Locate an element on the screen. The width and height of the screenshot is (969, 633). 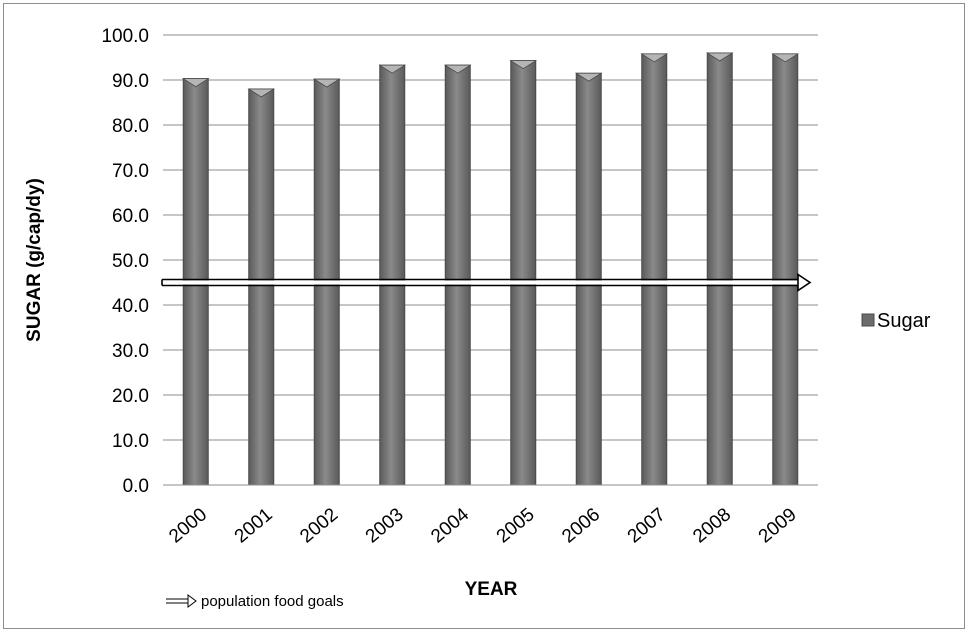
x-tick-label: 2006 is located at coordinates (581, 525).